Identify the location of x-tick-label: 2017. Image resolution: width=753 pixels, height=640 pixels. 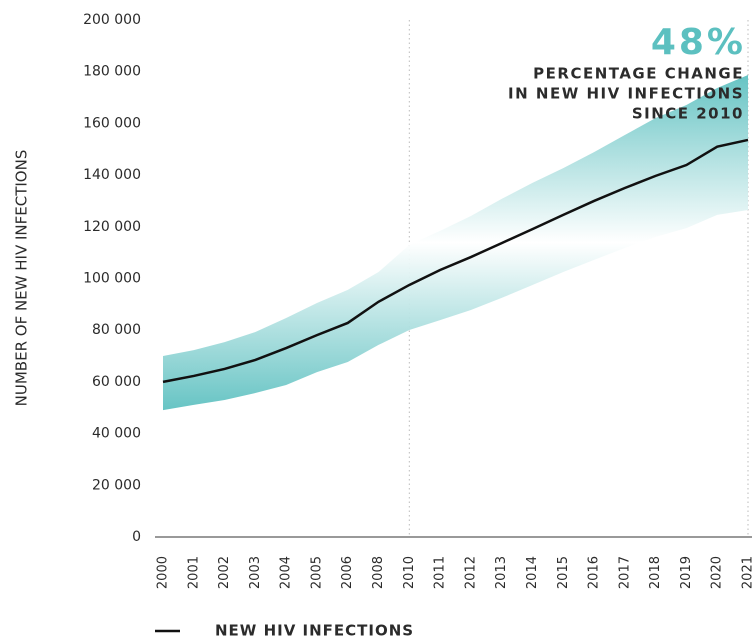
(624, 572).